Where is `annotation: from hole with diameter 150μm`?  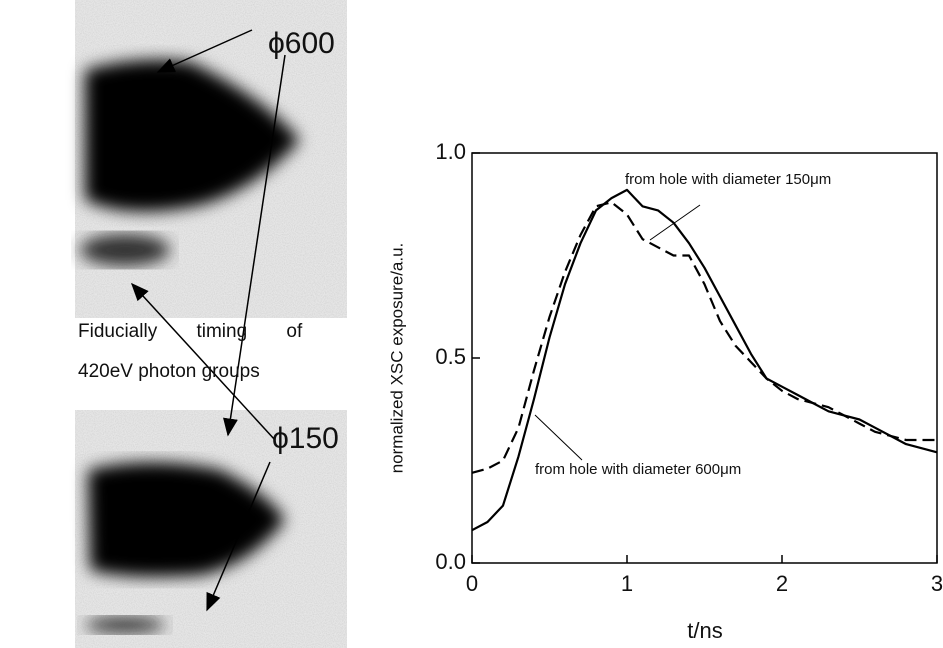 annotation: from hole with diameter 150μm is located at coordinates (728, 179).